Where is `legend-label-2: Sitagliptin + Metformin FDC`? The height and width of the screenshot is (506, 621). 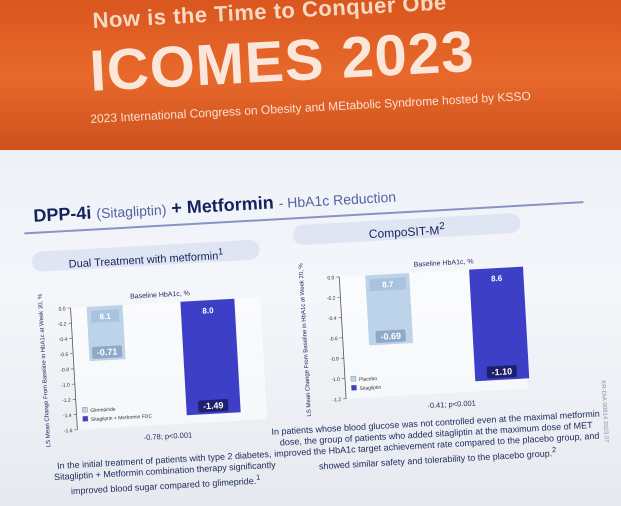
legend-label-2: Sitagliptin + Metformin FDC is located at coordinates (122, 418).